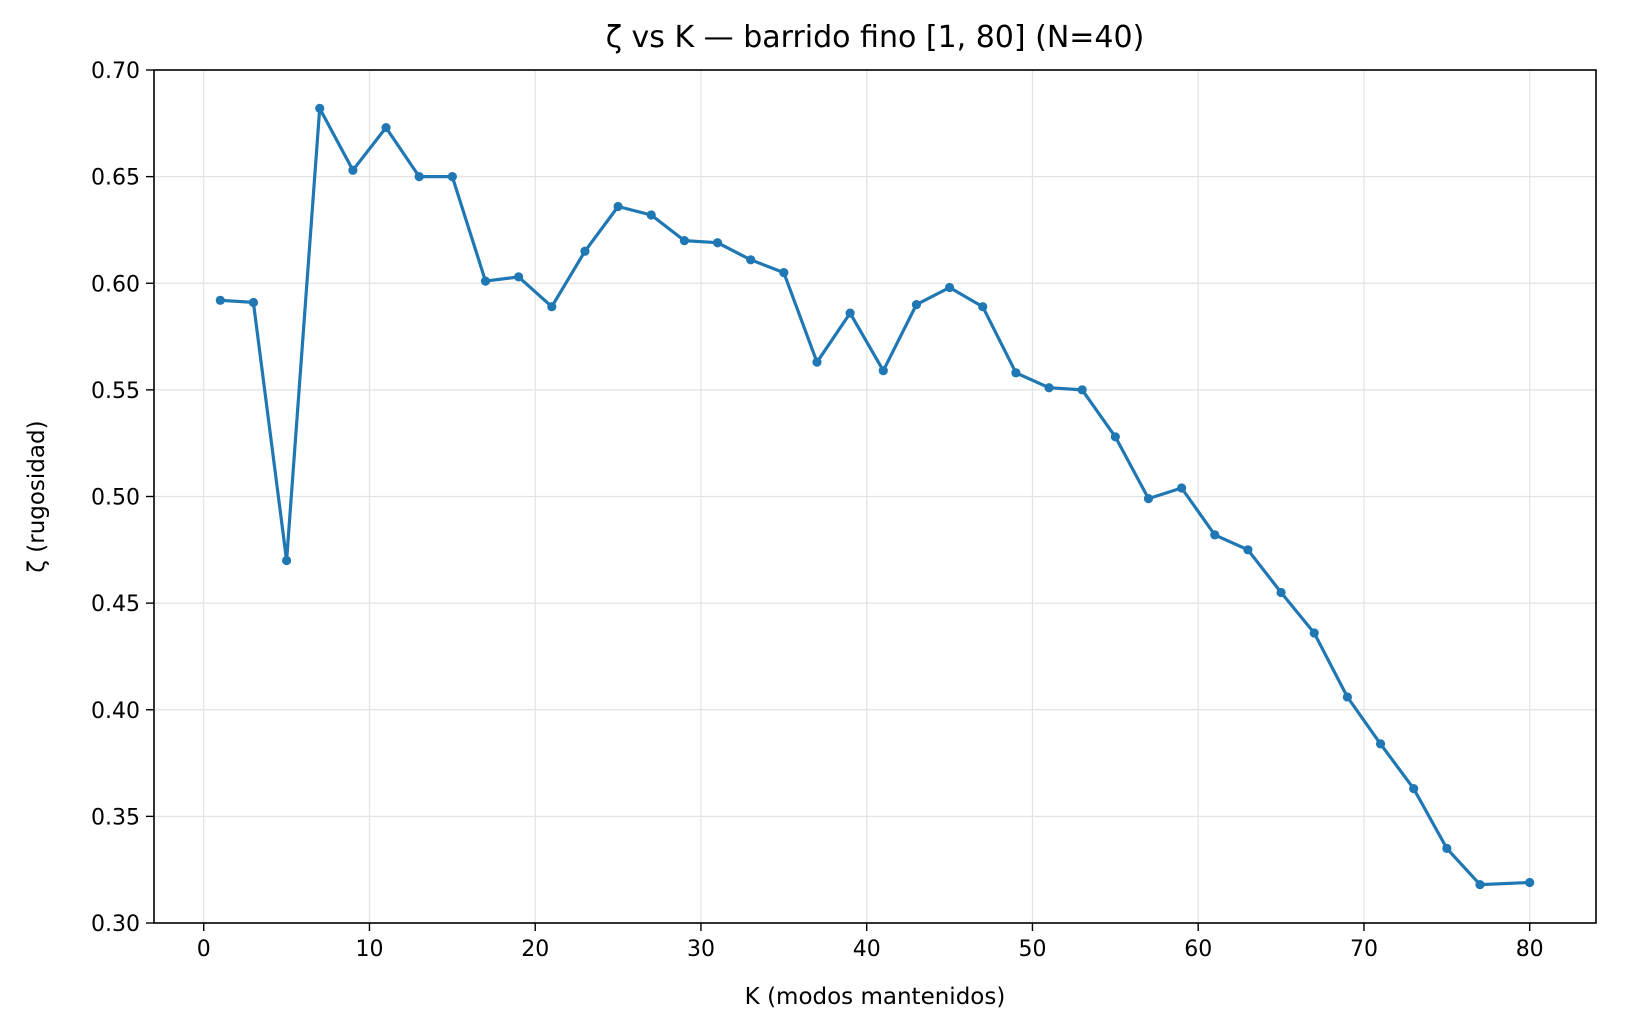 The height and width of the screenshot is (1033, 1648). What do you see at coordinates (37, 496) in the screenshot?
I see `y-axis-label: ζ (rugosidad)` at bounding box center [37, 496].